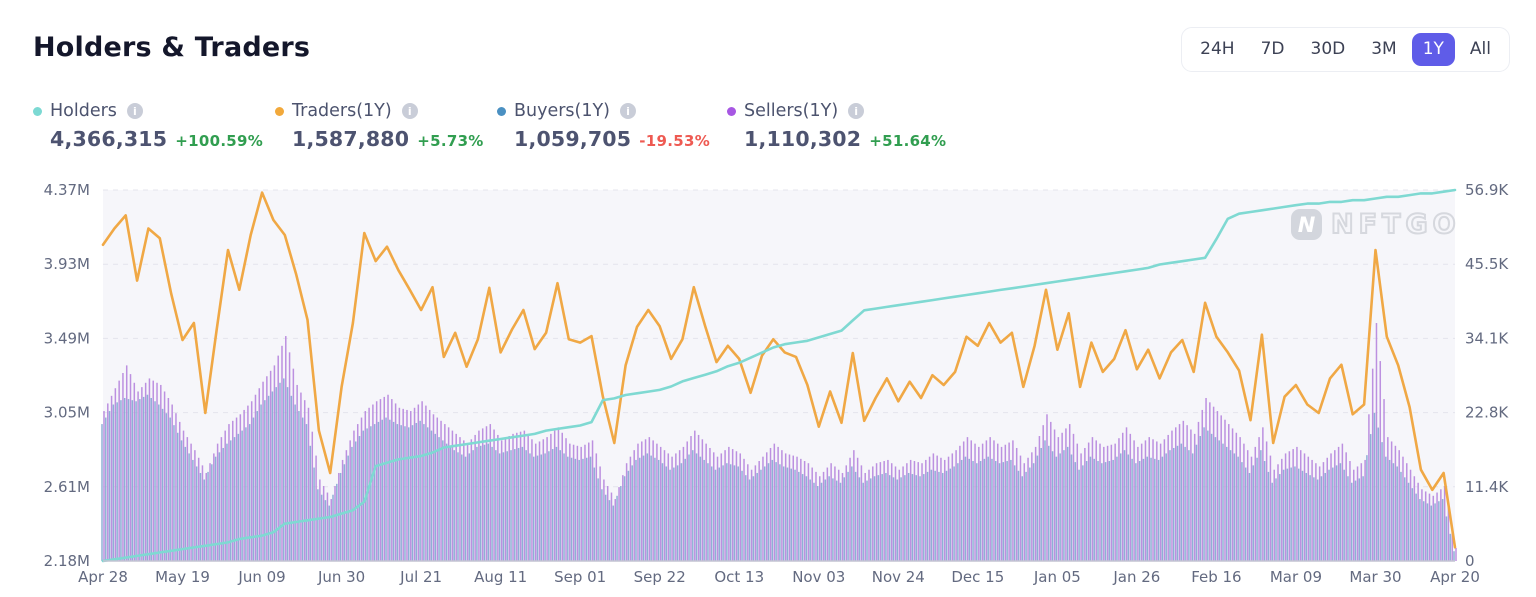 This screenshot has width=1536, height=597. I want to click on nftgo-watermark-text: NFTGO, so click(1395, 224).